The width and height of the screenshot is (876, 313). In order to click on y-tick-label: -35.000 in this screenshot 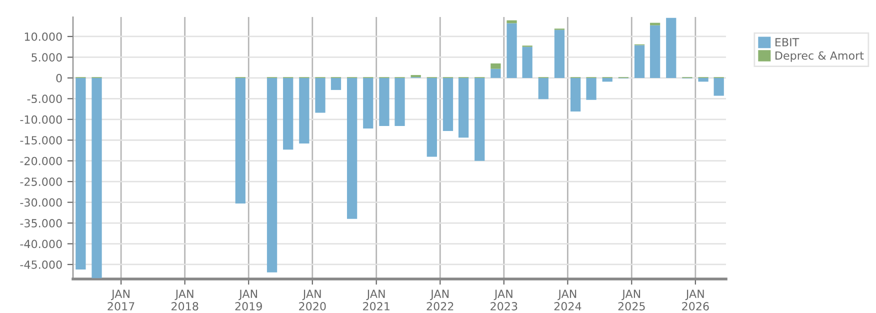, I will do `click(41, 223)`.